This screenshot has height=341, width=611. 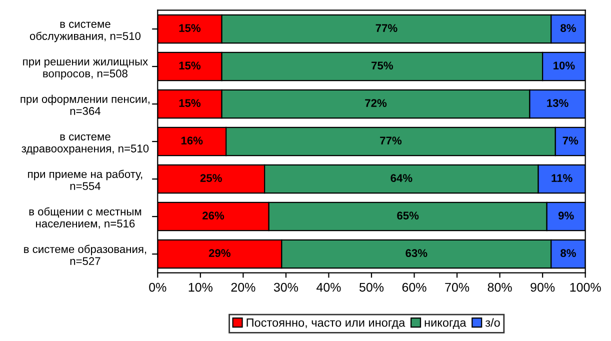 I want to click on x-tick-label: 100%, so click(x=585, y=287).